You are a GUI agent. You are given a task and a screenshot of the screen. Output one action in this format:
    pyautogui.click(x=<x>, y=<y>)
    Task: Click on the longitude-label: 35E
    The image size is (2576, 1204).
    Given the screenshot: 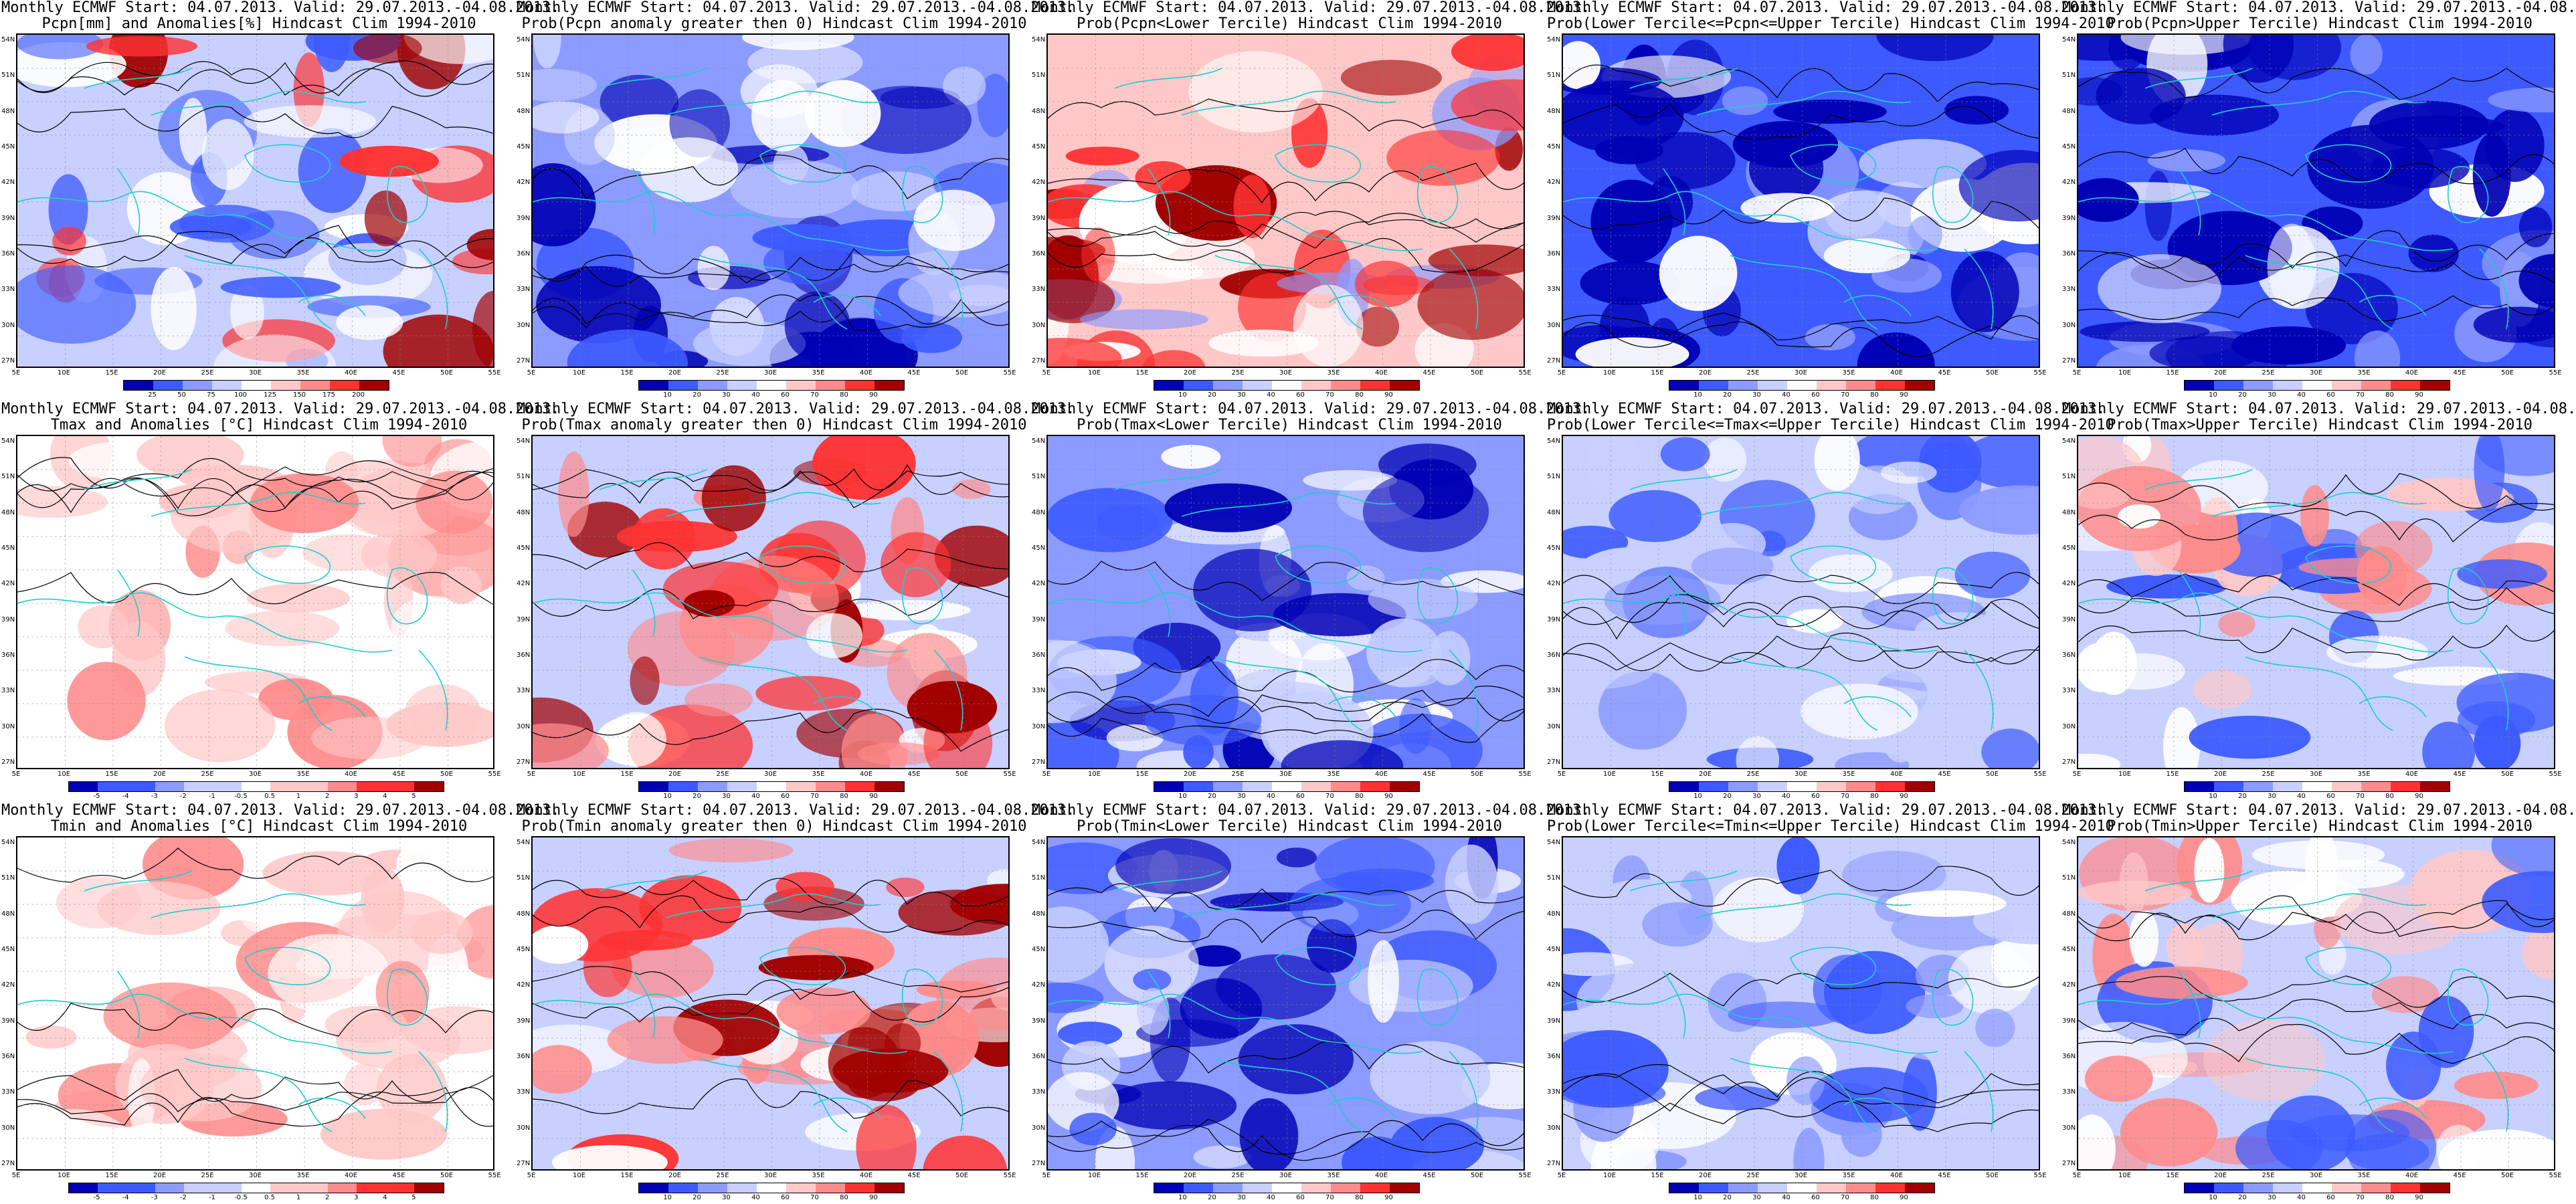 What is the action you would take?
    pyautogui.click(x=819, y=1175)
    